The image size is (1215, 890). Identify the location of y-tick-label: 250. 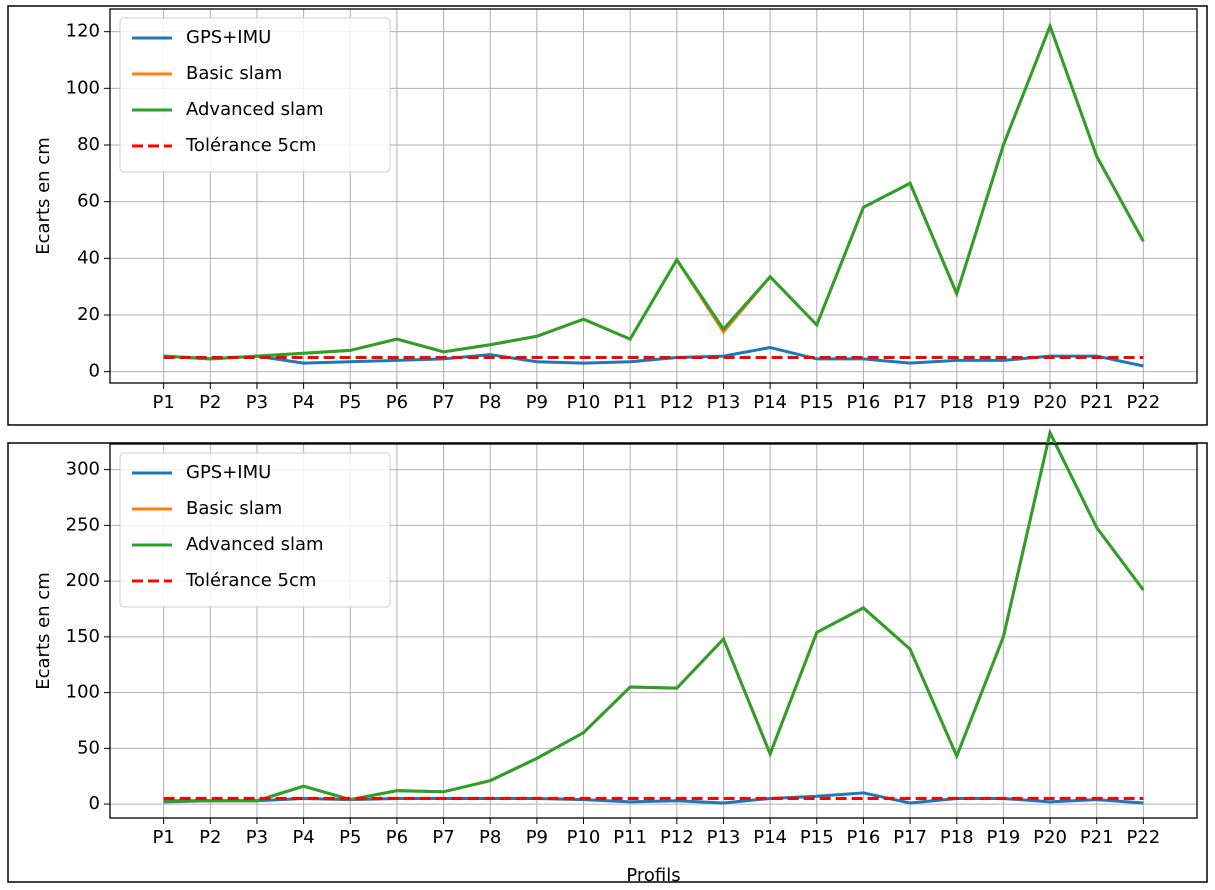
(83, 524).